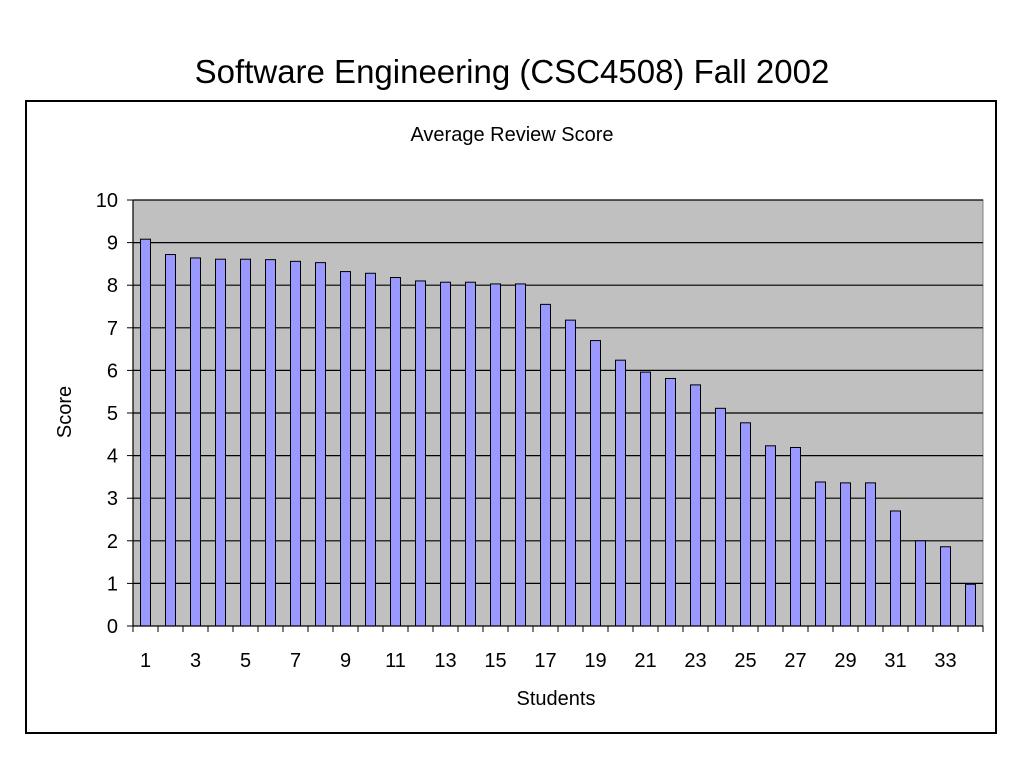 This screenshot has height=768, width=1024. Describe the element at coordinates (595, 661) in the screenshot. I see `x-tick-label: 19` at that location.